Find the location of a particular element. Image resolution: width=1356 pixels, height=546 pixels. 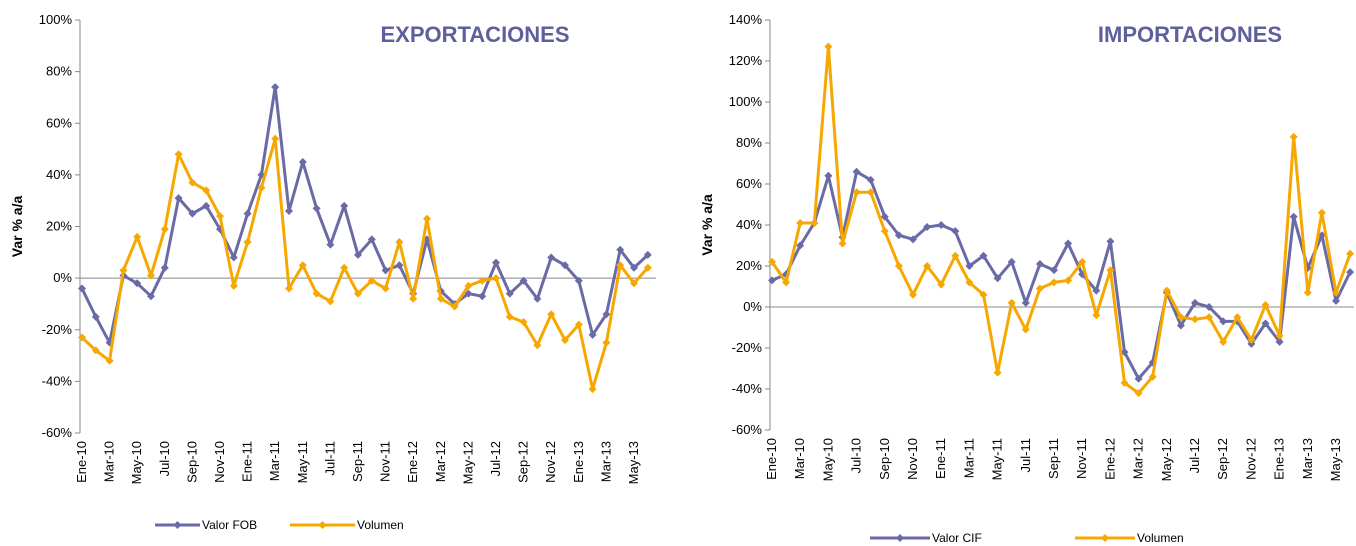

chart-title: IMPORTACIONES is located at coordinates (1190, 34).